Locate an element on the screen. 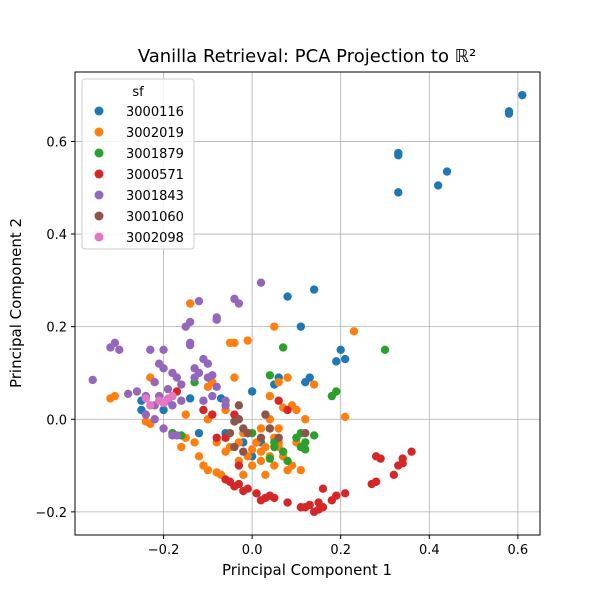 The image size is (600, 600). x-tick-label: 0.4 is located at coordinates (429, 550).